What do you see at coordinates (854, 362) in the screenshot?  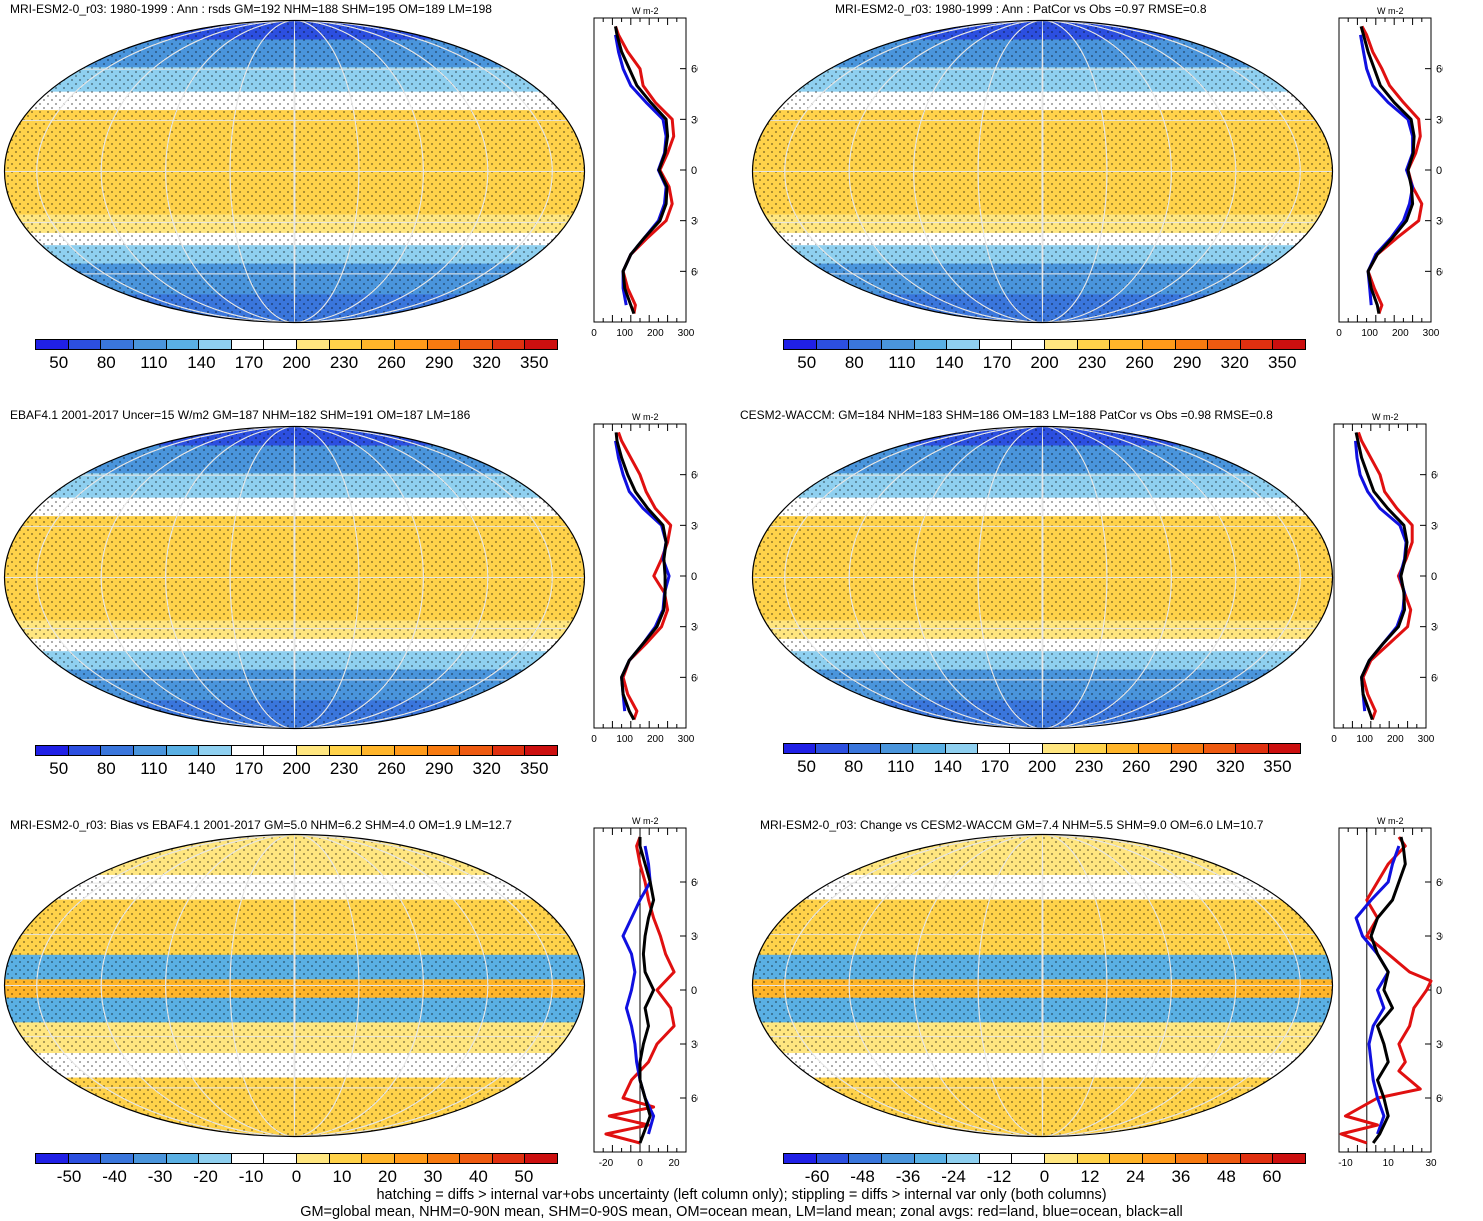 I see `colorbar-tick-label: 80` at bounding box center [854, 362].